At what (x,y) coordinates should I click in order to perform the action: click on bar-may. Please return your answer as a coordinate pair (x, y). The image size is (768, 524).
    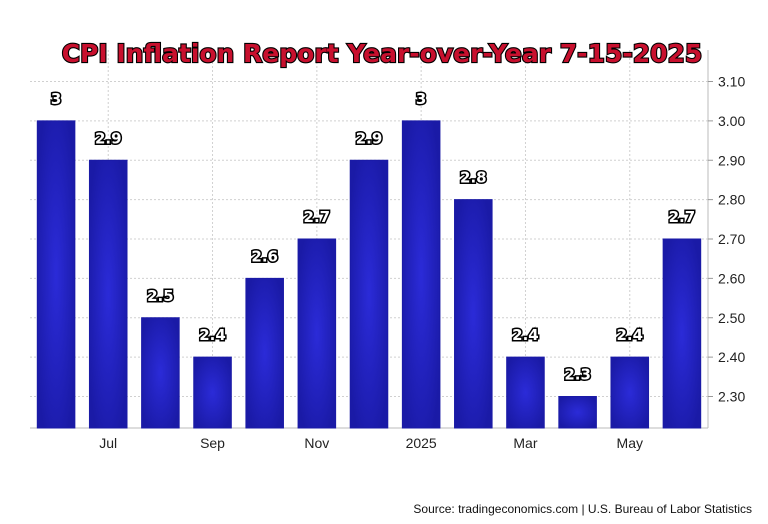
    Looking at the image, I should click on (630, 392).